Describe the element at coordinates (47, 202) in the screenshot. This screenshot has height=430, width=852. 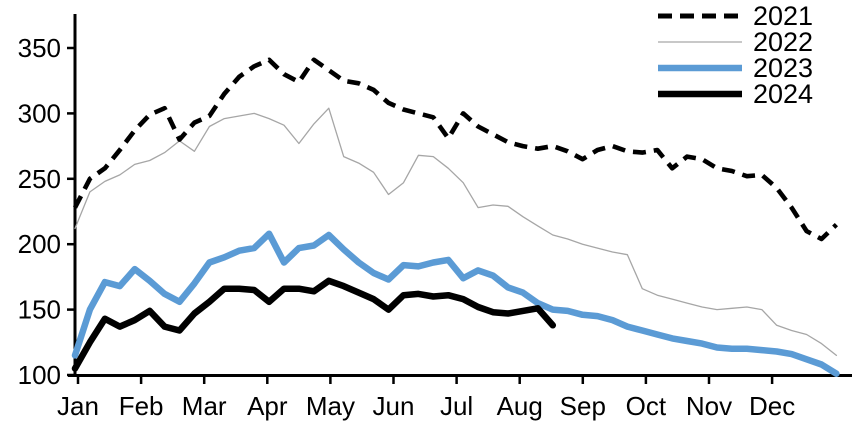
I see `y-axis: 100 150 200 250 300 350` at that location.